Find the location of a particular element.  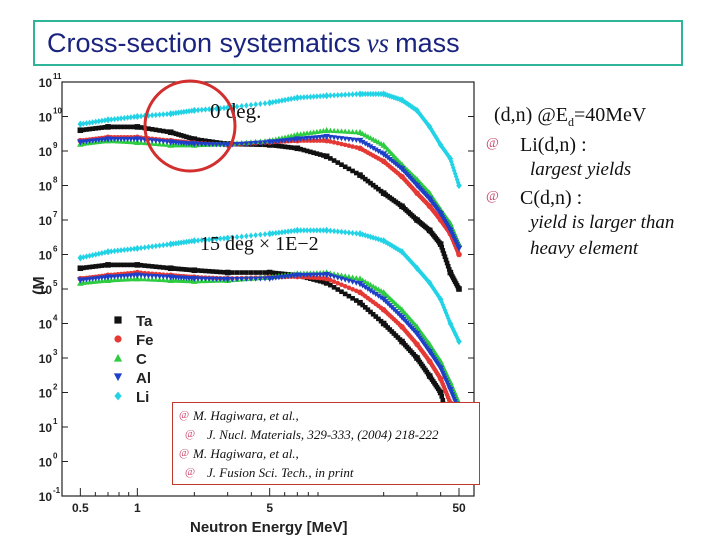

title-vs: vs is located at coordinates (378, 43).